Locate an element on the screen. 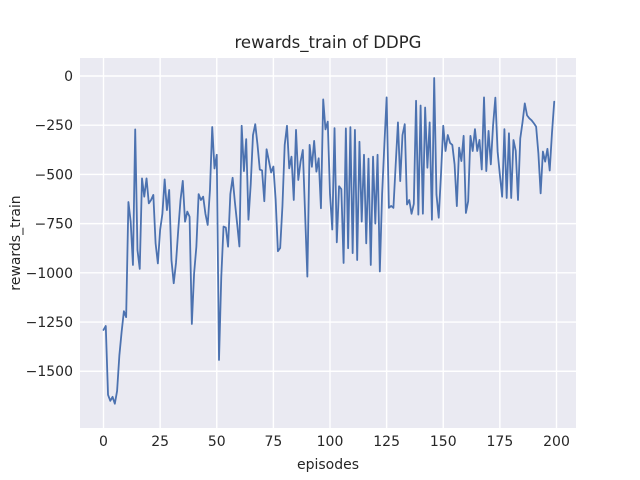 The image size is (640, 480). x-tick-label: 75 is located at coordinates (273, 442).